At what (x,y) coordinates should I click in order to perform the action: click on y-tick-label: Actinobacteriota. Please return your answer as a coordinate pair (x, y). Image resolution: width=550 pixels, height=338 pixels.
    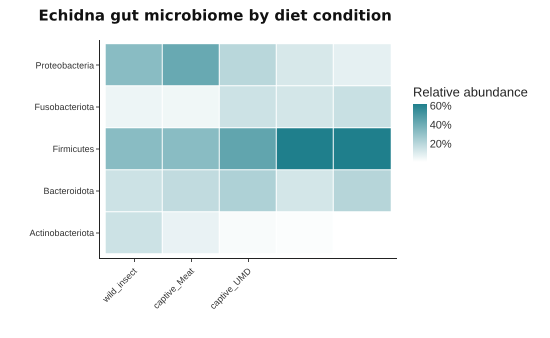
    Looking at the image, I should click on (62, 233).